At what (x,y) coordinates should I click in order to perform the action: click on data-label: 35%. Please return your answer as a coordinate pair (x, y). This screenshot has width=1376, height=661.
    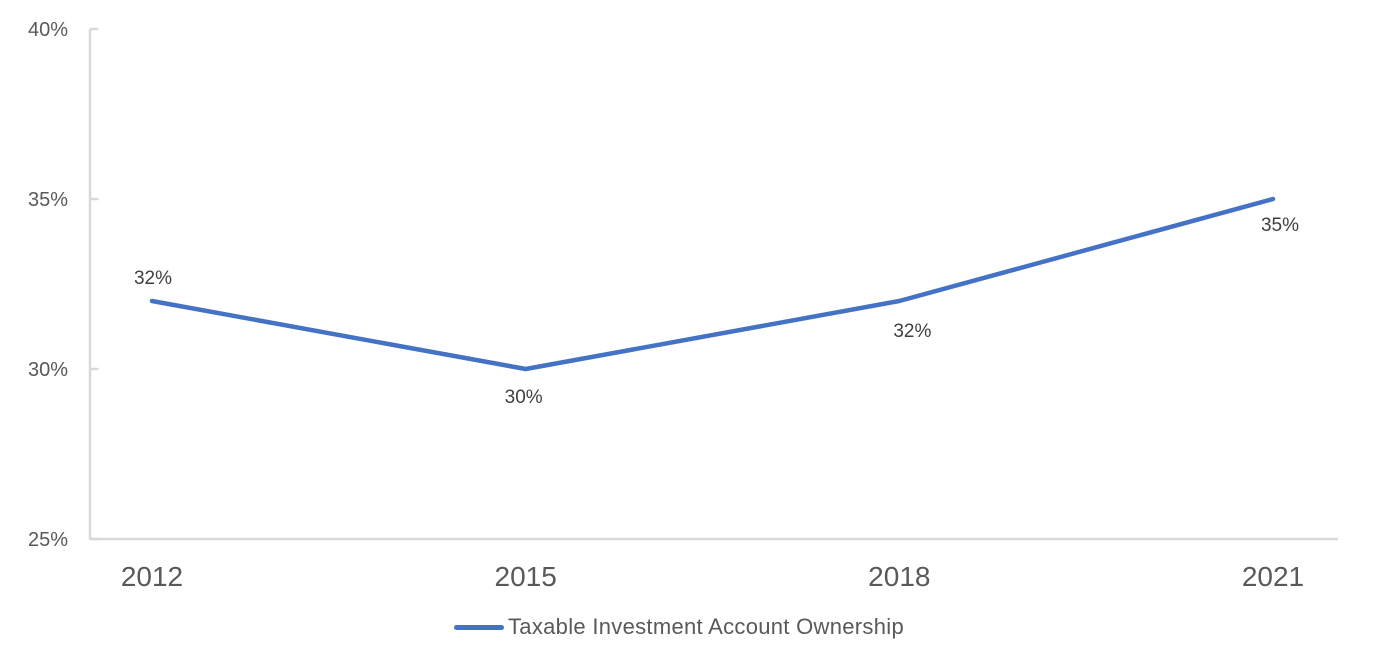
    Looking at the image, I should click on (1280, 225).